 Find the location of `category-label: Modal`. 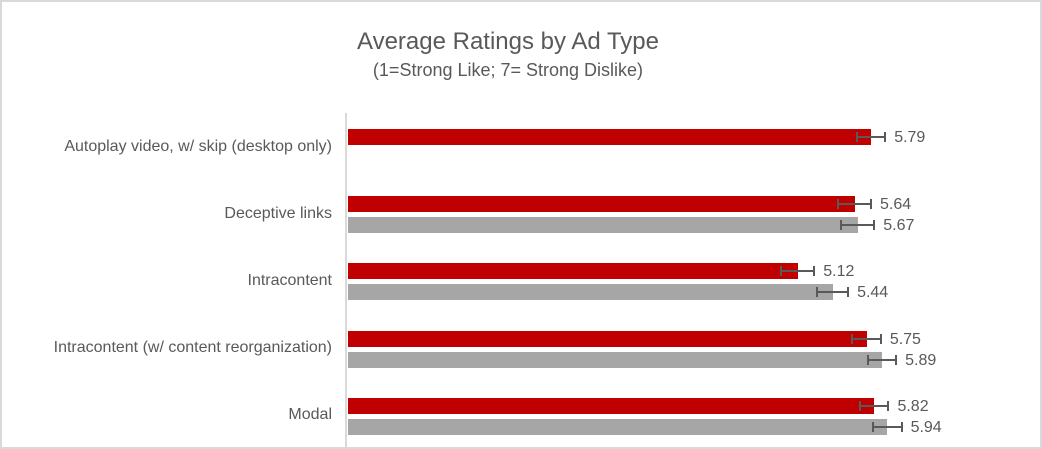

category-label: Modal is located at coordinates (310, 415).